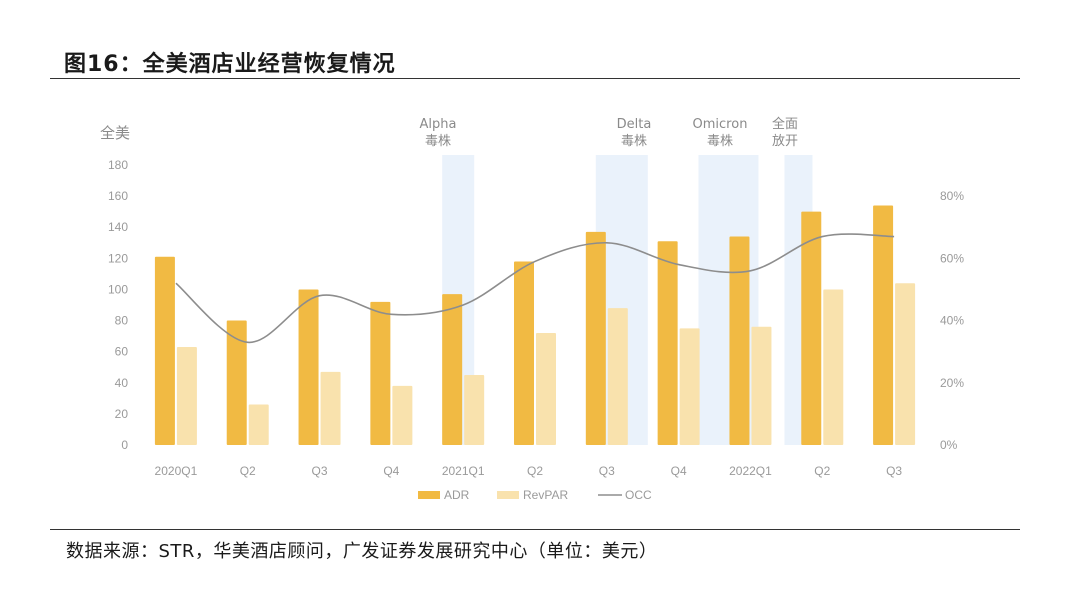 The image size is (1080, 598). I want to click on annotation-line1: Alpha, so click(438, 124).